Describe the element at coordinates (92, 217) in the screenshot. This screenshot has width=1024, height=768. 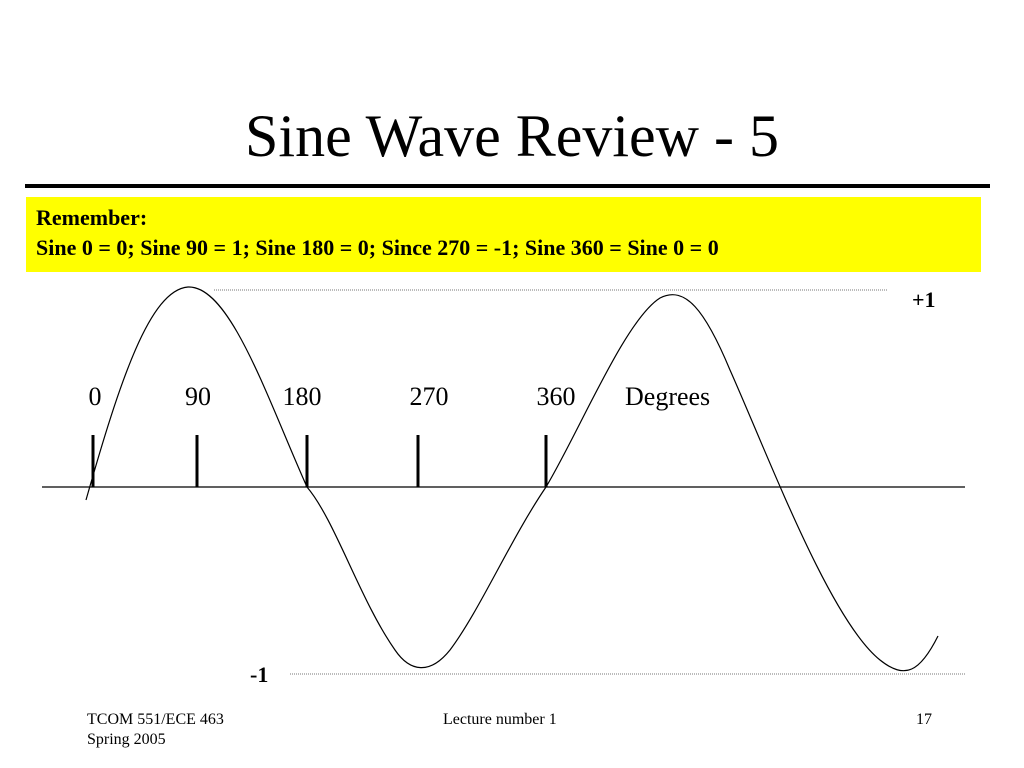
I see `callout-heading: Remember:` at that location.